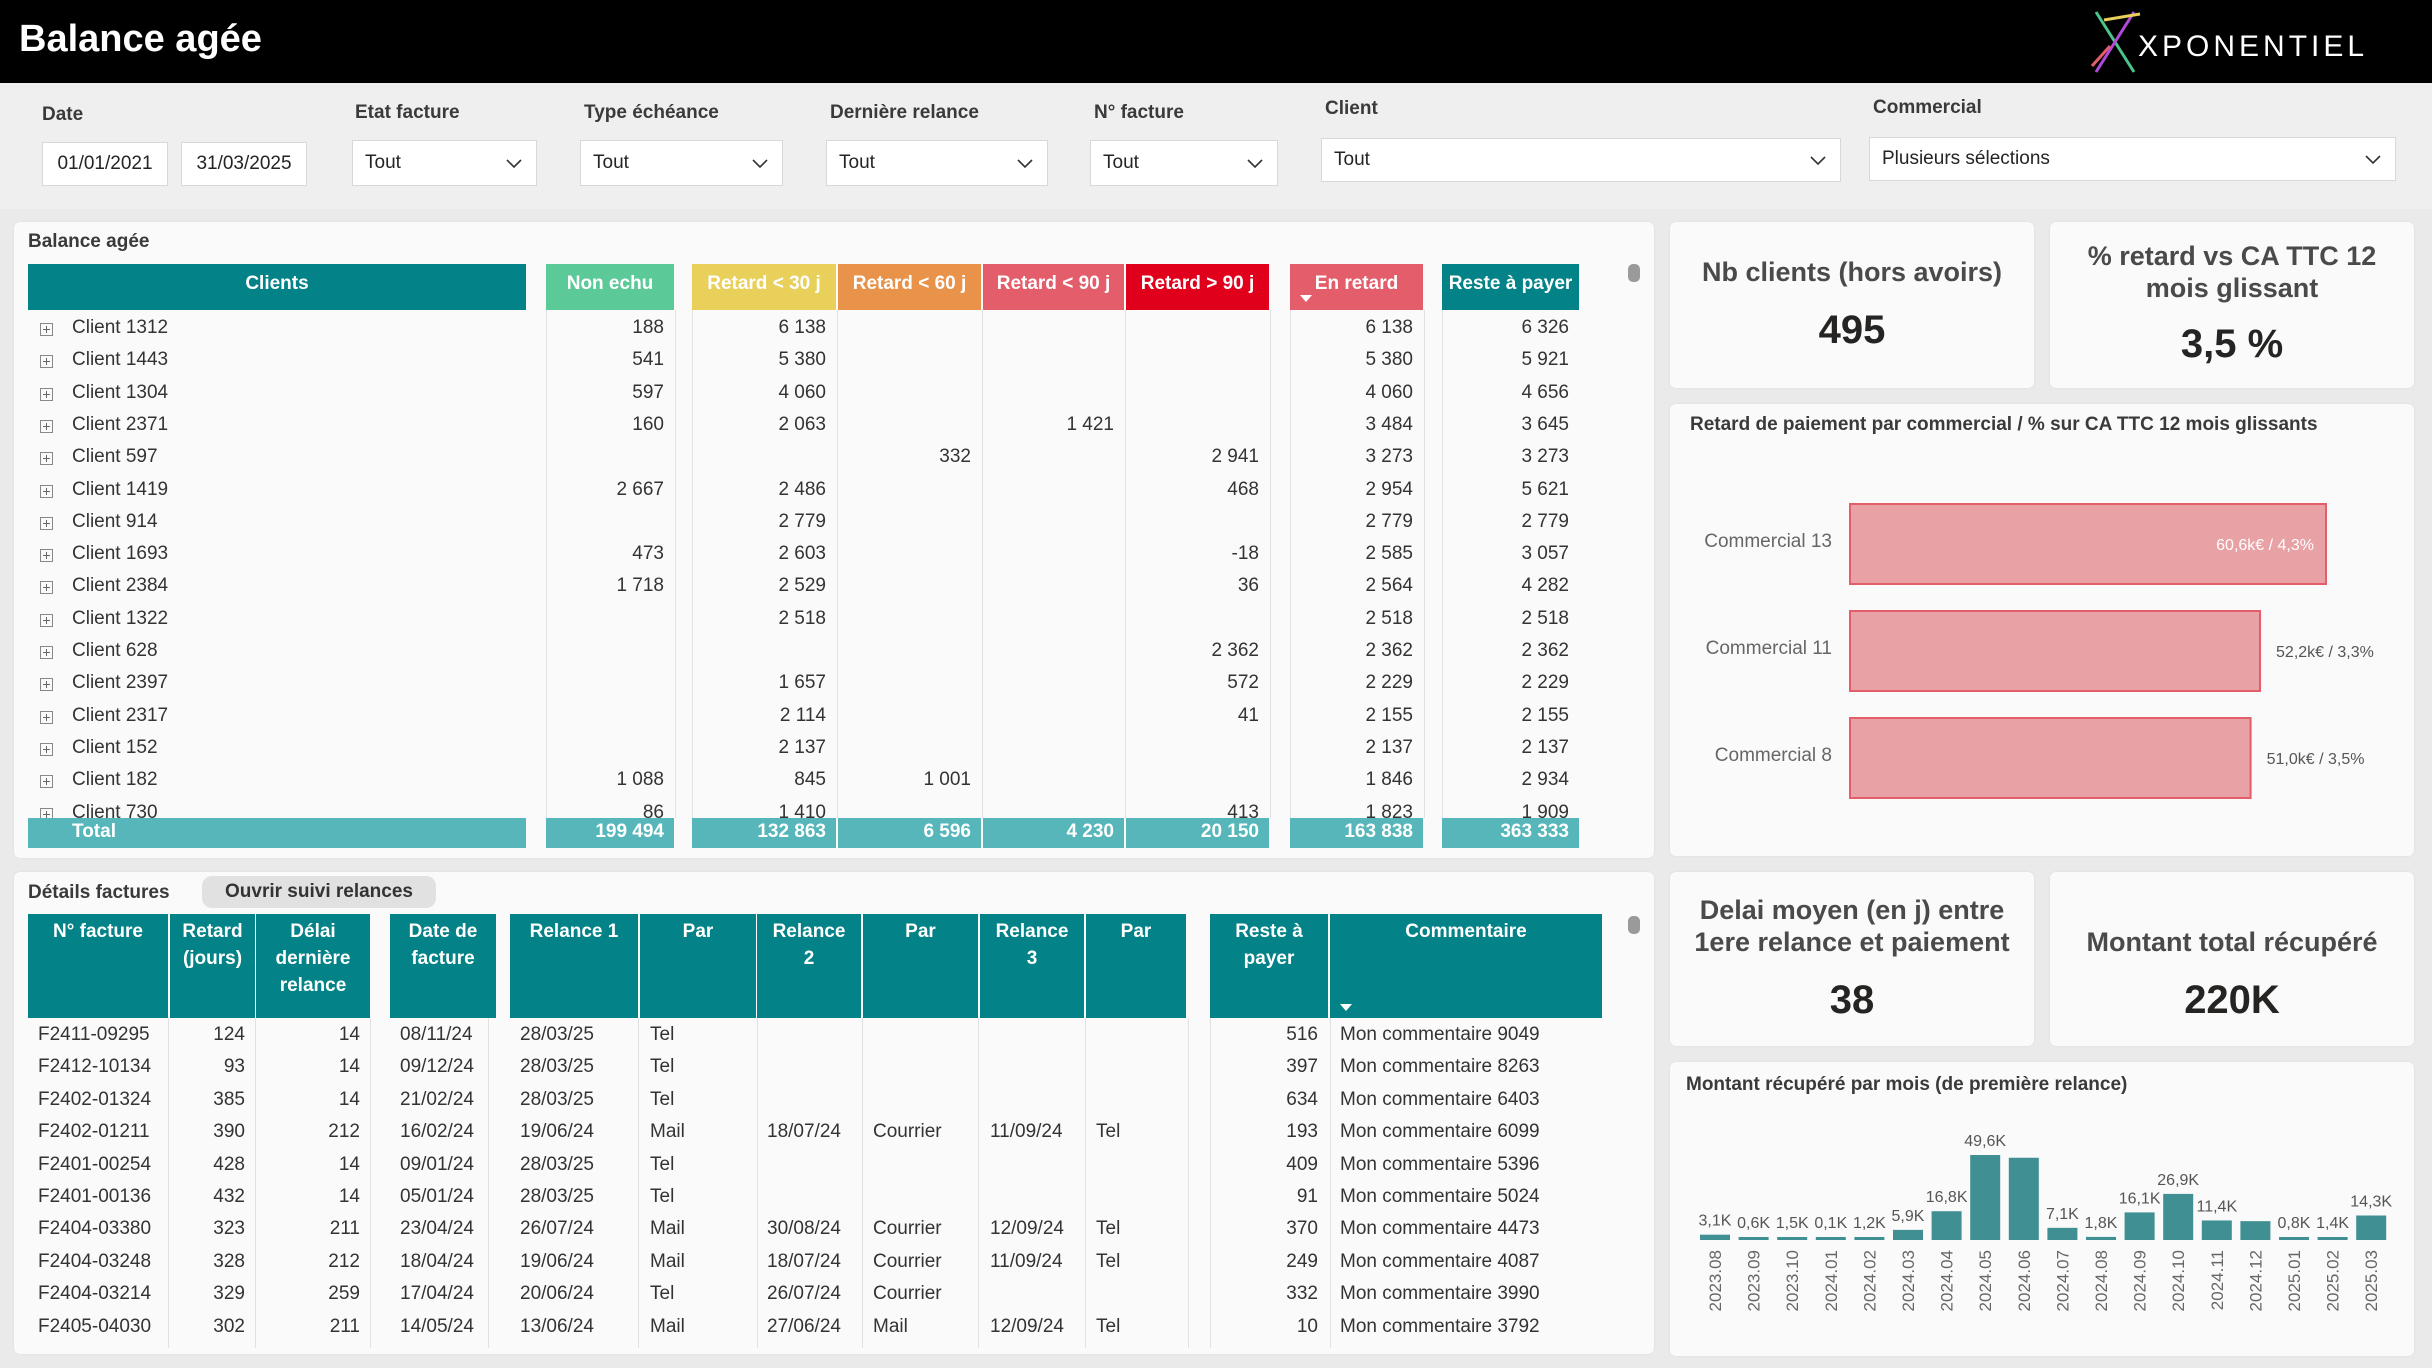  I want to click on table-row: Client 597 332 2 941 3 273 3 273, so click(808, 458).